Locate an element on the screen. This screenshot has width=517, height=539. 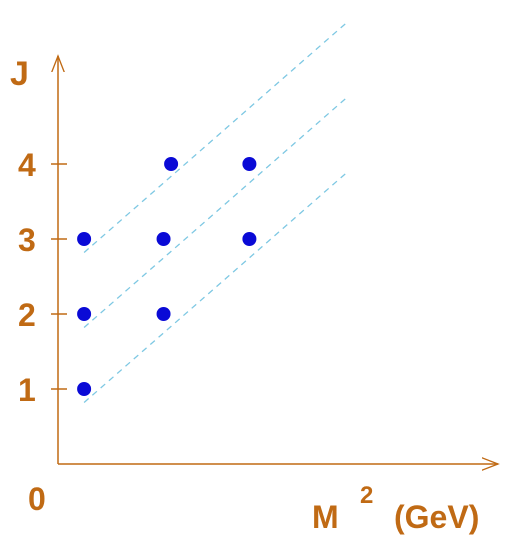
y-axis-label: J is located at coordinates (19, 74).